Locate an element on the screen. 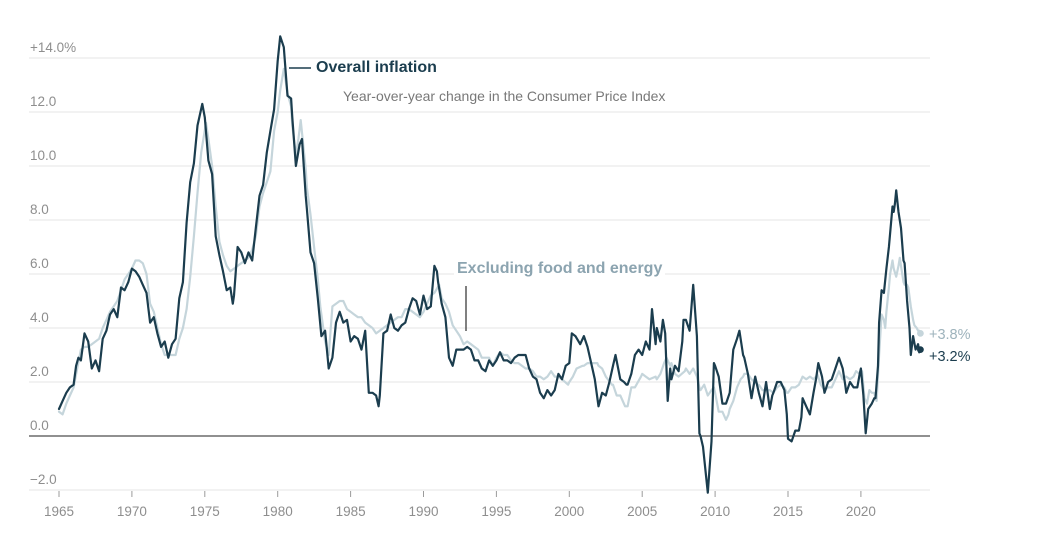 This screenshot has height=550, width=1050. x-axis-tick-label: 1975 is located at coordinates (205, 511).